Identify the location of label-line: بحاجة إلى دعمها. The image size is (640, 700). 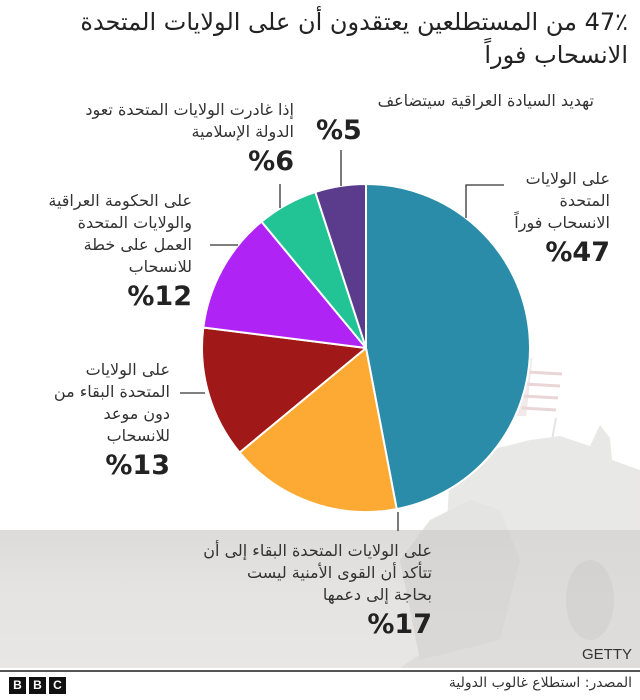
(377, 594).